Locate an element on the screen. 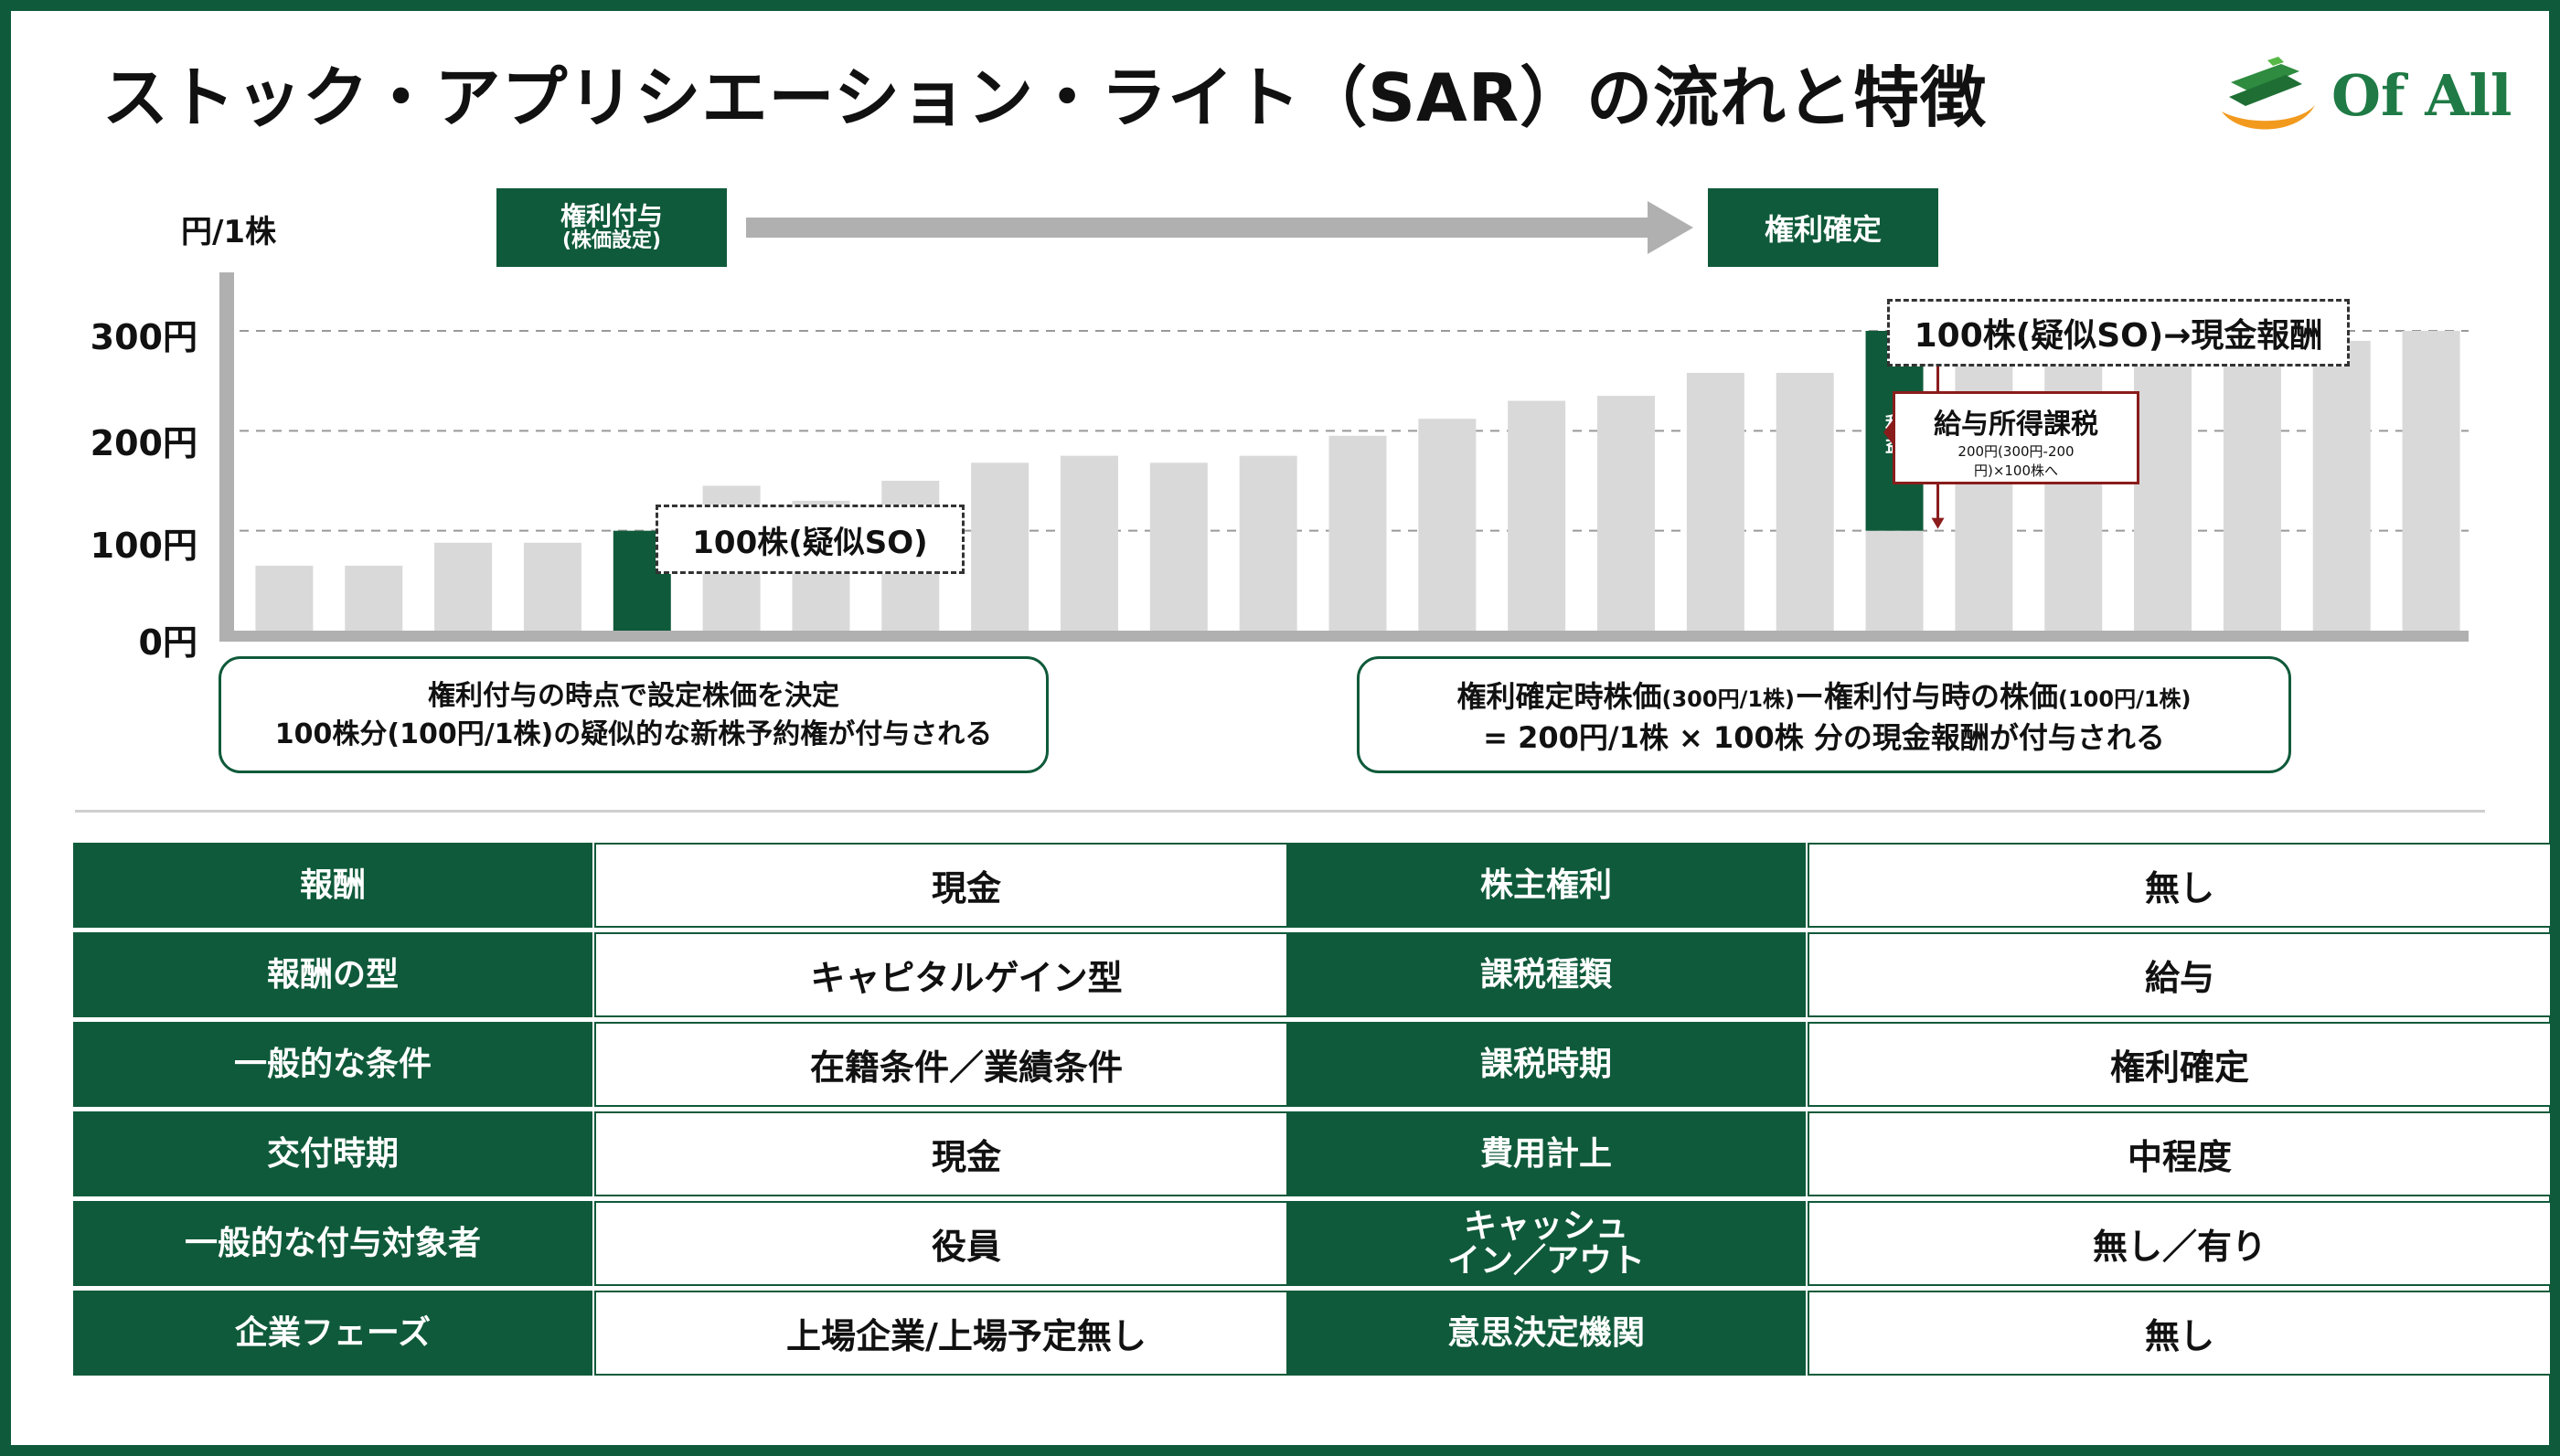 Image resolution: width=2560 pixels, height=1456 pixels. vest-note-line-1: 権利確定時株価(300円/1株)ー権利付与時の株価(100円/1株) is located at coordinates (1824, 697).